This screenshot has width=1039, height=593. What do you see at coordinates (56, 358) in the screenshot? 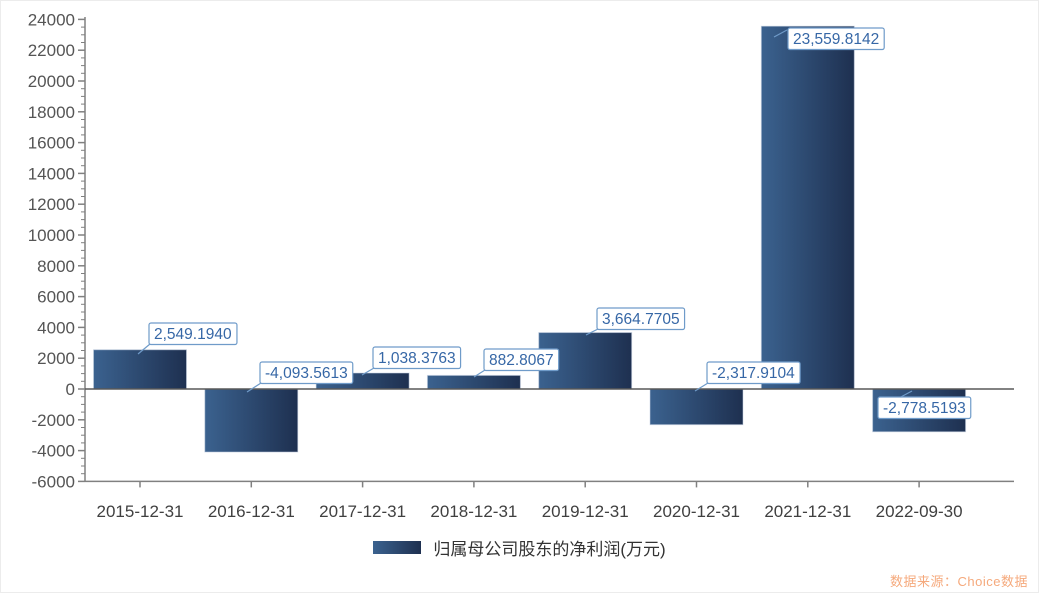
I see `y-axis-tick-label: 2000` at bounding box center [56, 358].